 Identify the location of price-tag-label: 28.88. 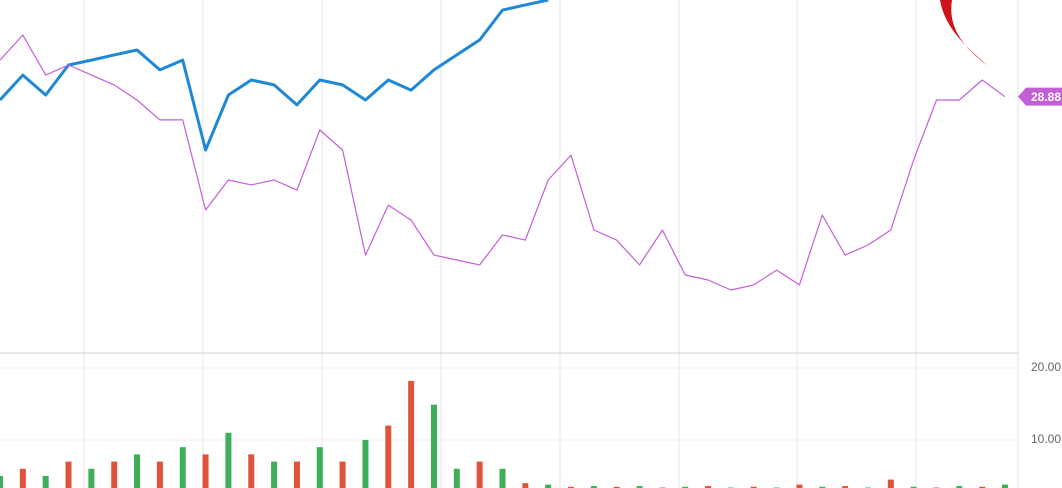
(1046, 97).